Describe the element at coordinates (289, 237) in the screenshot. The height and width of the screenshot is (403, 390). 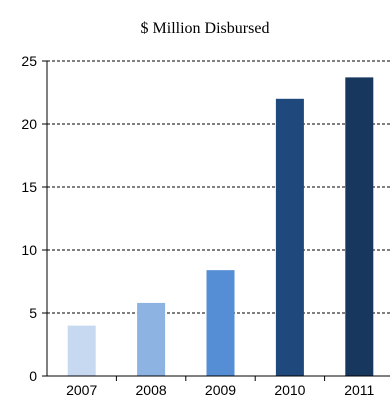
I see `bar-2010` at that location.